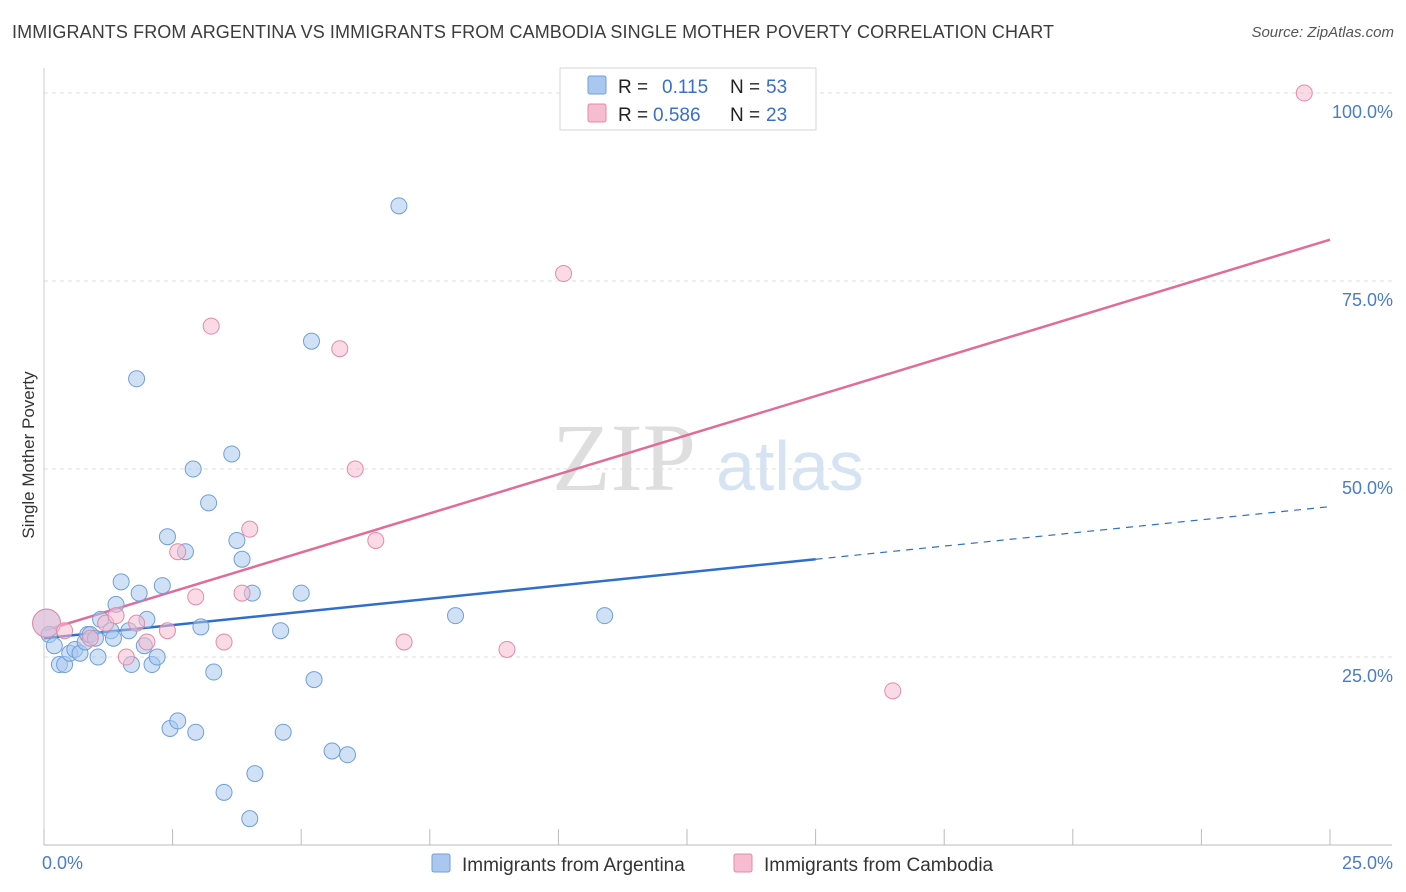 The width and height of the screenshot is (1406, 892). I want to click on series-legend-label-cambodia: Immigrants from Cambodia, so click(879, 865).